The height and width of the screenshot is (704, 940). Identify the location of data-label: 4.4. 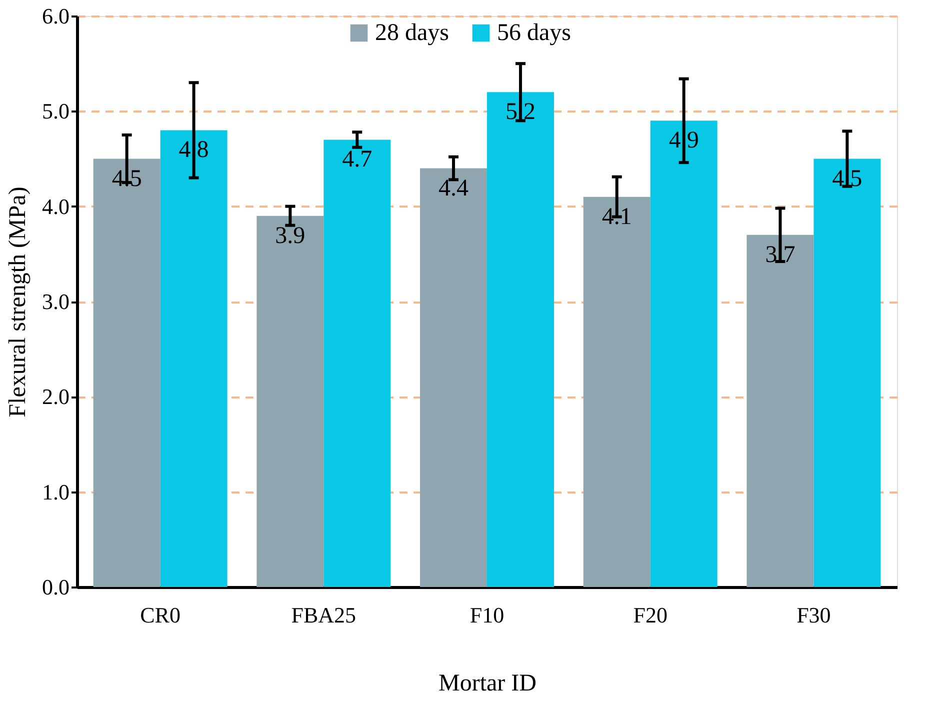
(453, 188).